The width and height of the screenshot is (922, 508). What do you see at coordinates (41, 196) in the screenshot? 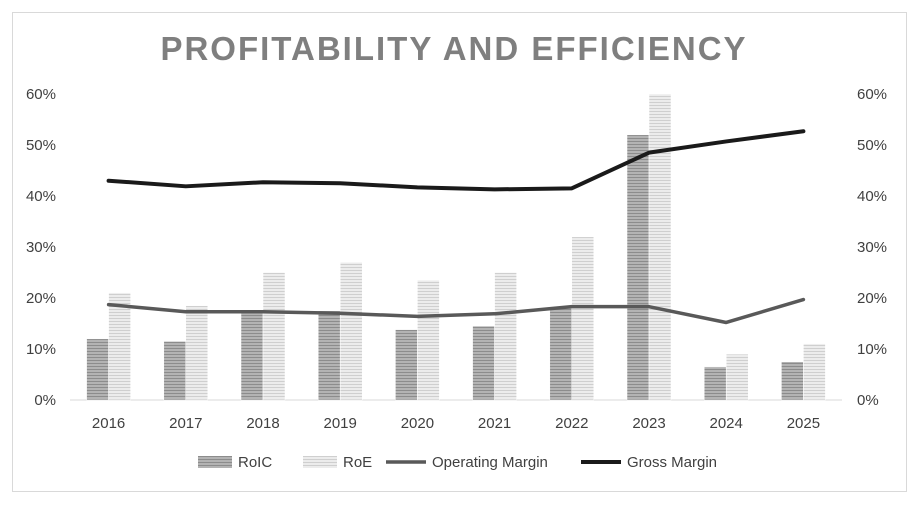
I see `y-tick-label-left: 40%` at bounding box center [41, 196].